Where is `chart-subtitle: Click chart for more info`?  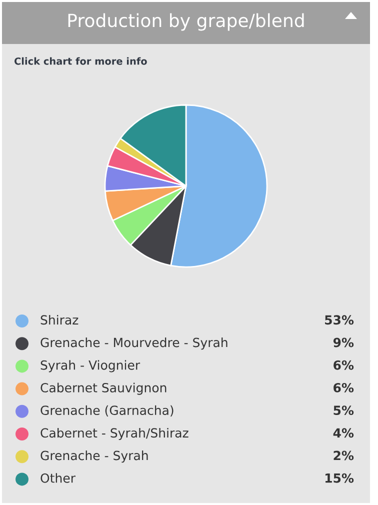
chart-subtitle: Click chart for more info is located at coordinates (80, 61).